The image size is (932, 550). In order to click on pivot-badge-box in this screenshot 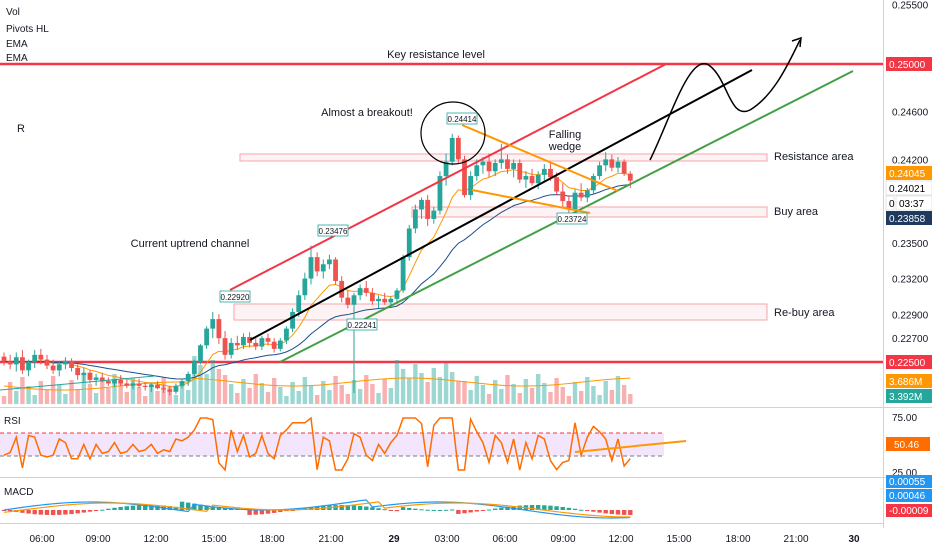, I will do `click(235, 296)`.